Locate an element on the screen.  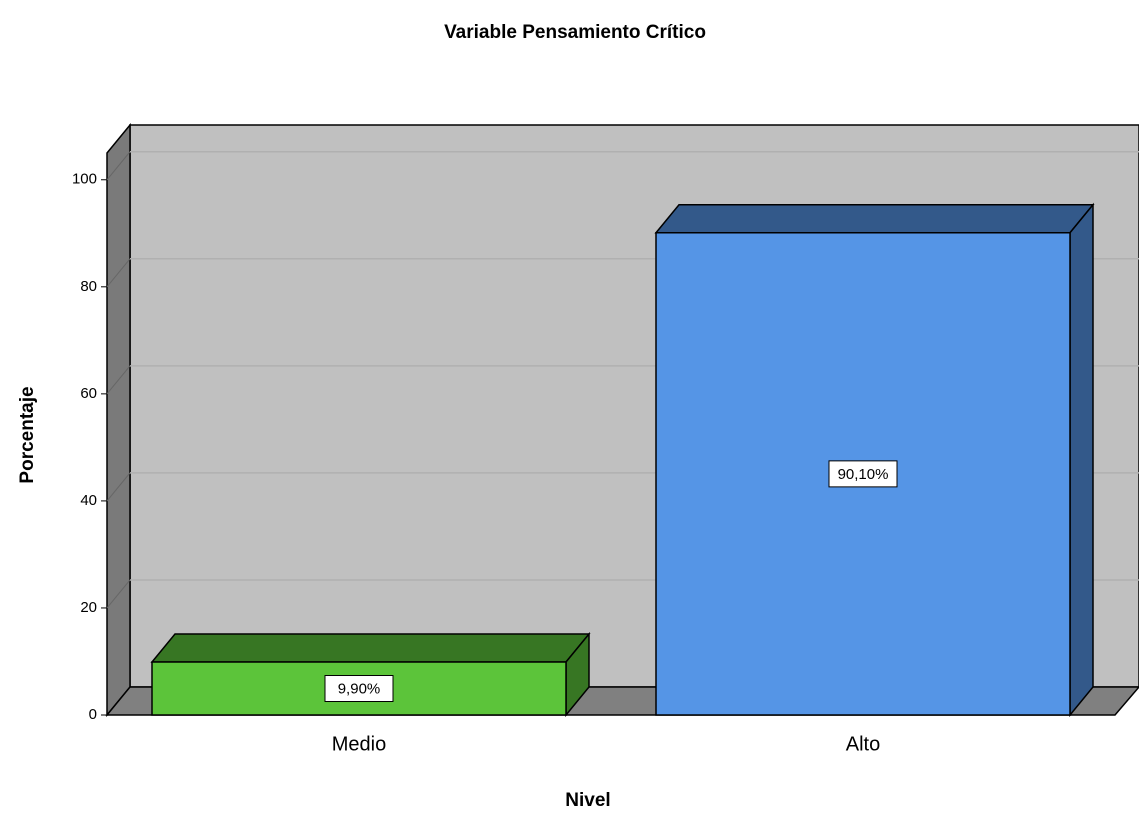
x-tick-label: Alto is located at coordinates (863, 744).